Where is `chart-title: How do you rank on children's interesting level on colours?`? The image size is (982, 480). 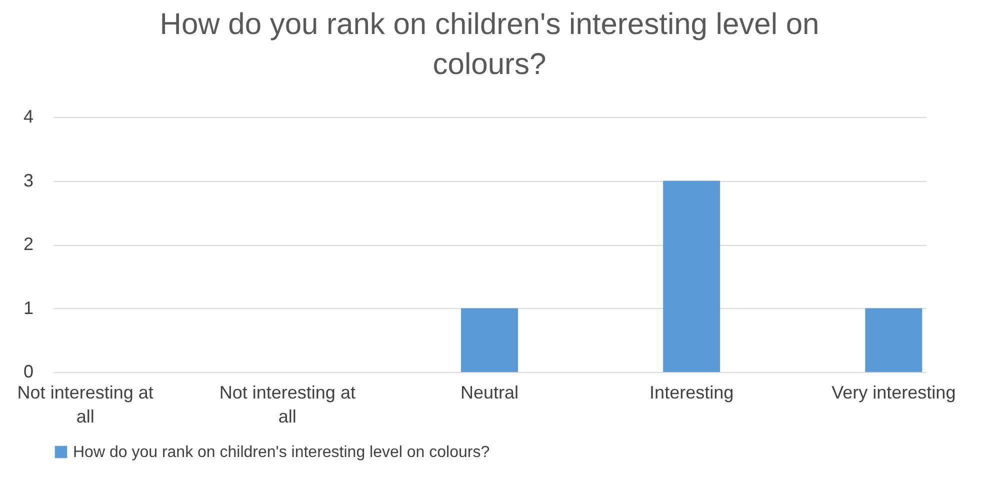
chart-title: How do you rank on children's interesting level on colours? is located at coordinates (490, 44).